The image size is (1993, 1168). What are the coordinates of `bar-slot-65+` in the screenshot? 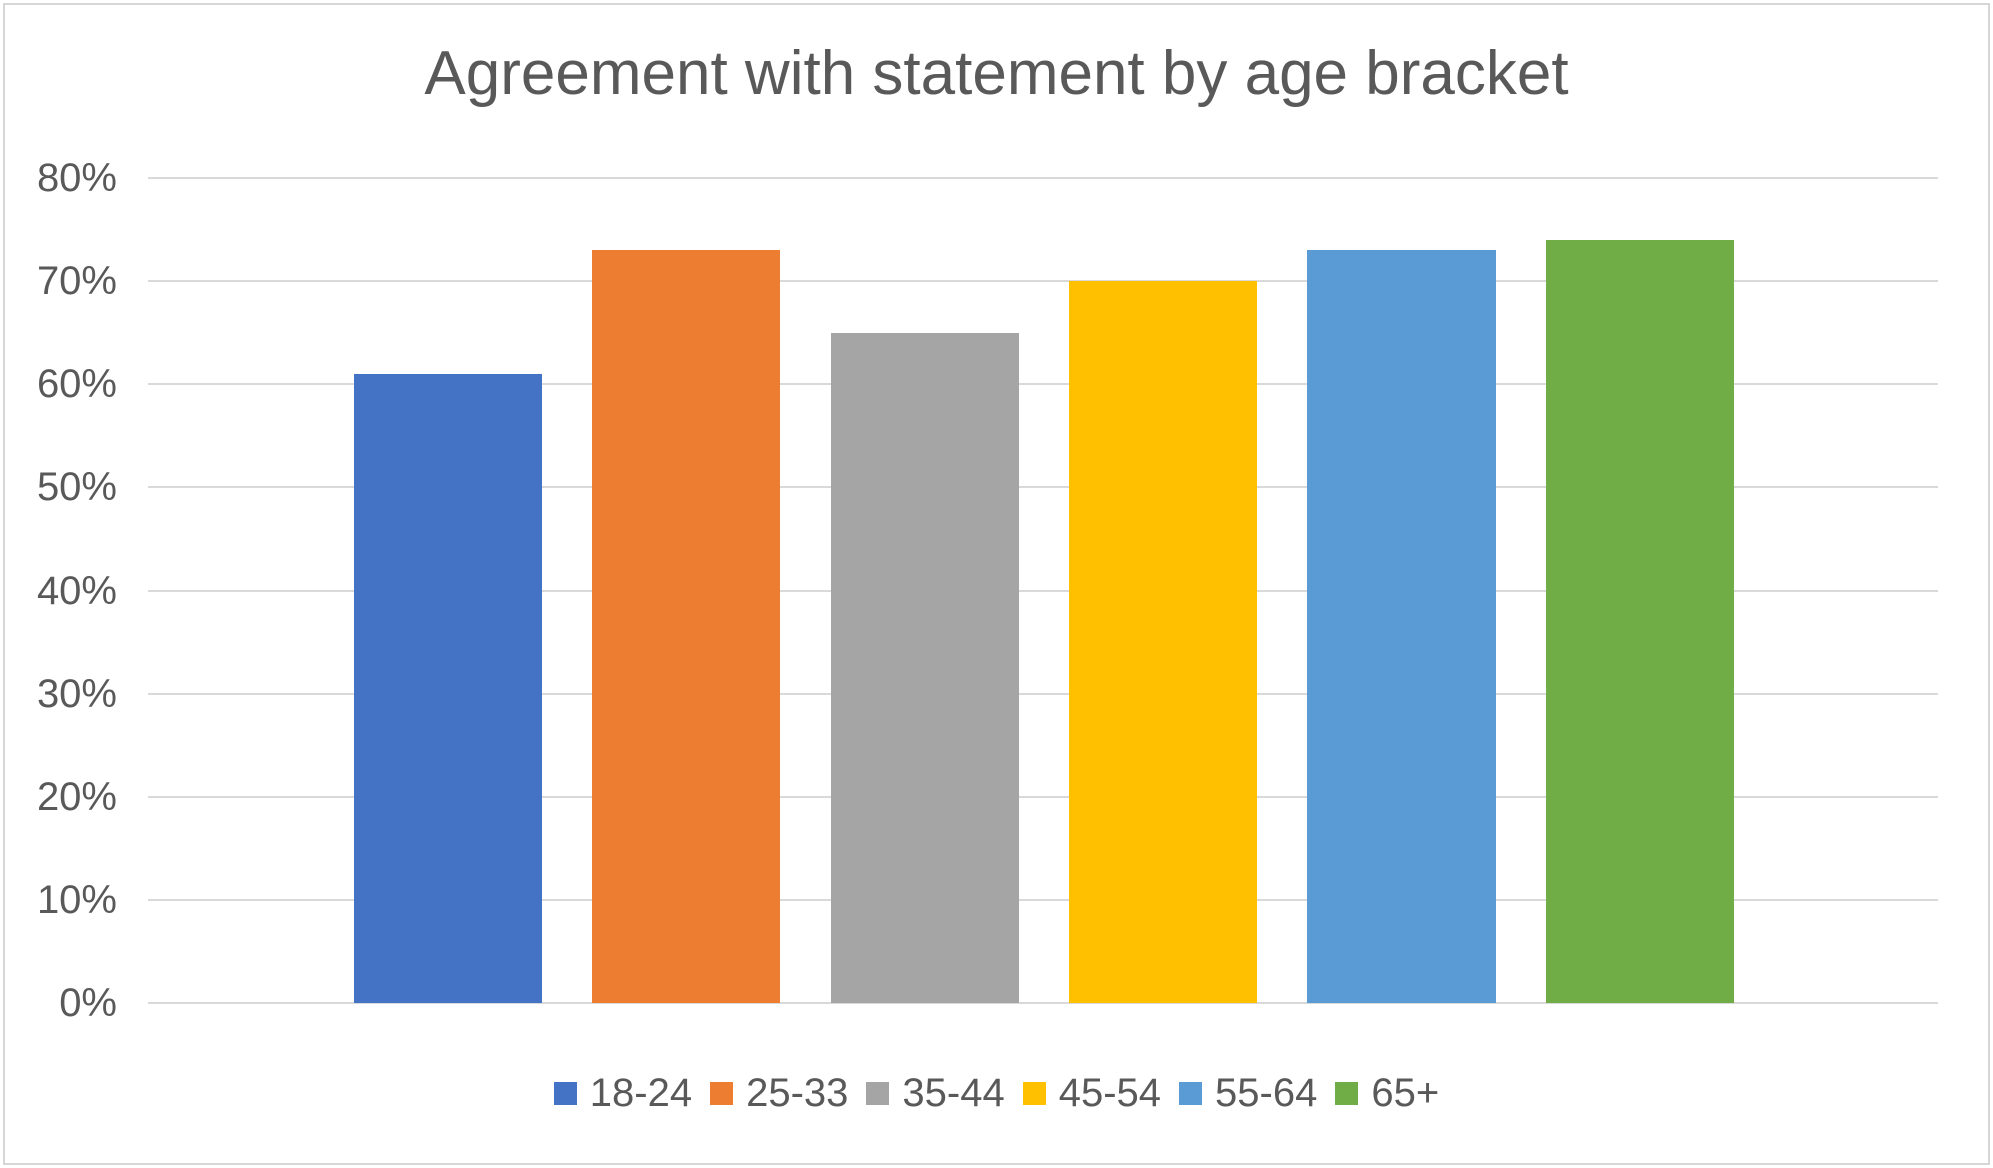 It's located at (1640, 590).